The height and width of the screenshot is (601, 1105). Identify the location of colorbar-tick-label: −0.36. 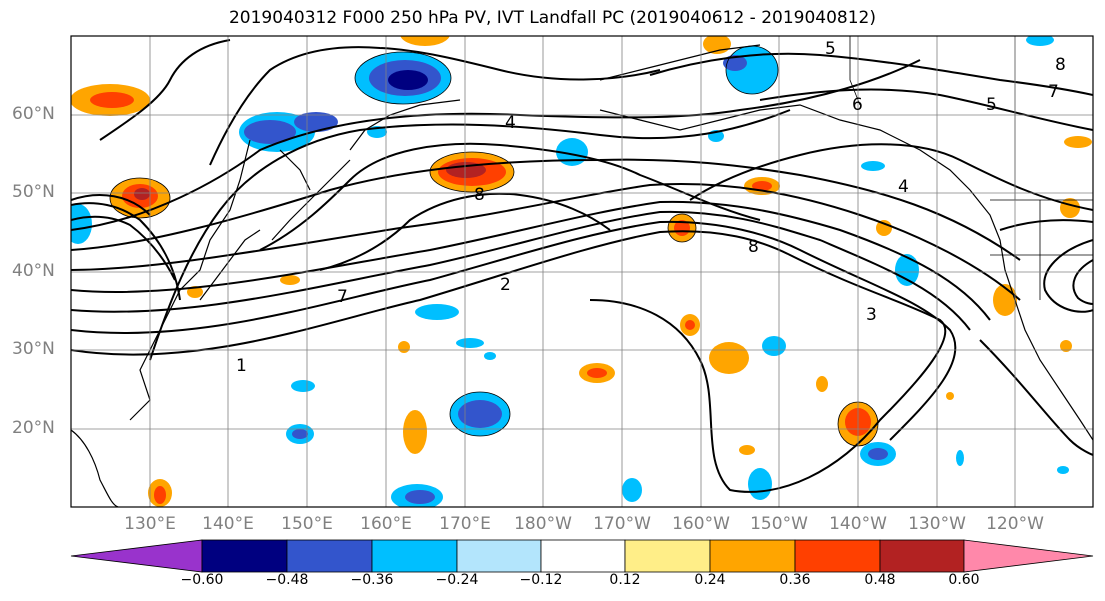
(372, 580).